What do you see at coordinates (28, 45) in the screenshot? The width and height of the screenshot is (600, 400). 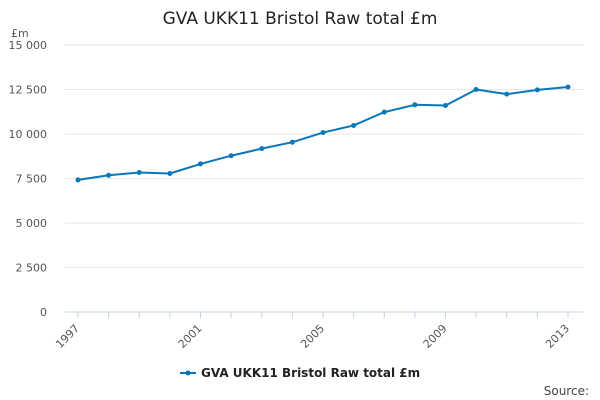 I see `y-tick-label: 15 000` at bounding box center [28, 45].